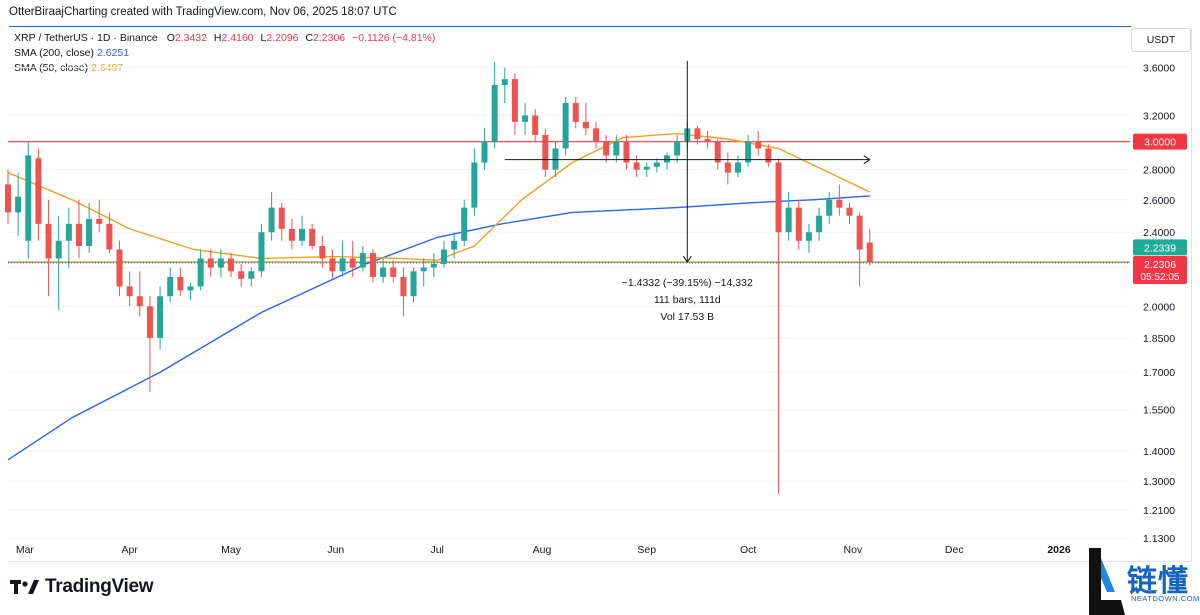 The image size is (1200, 615). Describe the element at coordinates (217, 38) in the screenshot. I see `high-label: H` at that location.